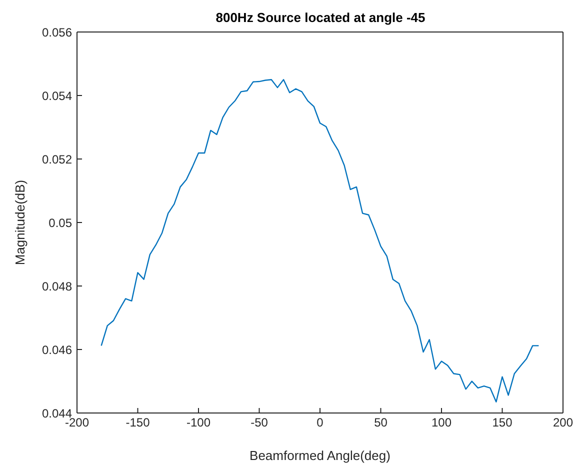  I want to click on x-tick-label: -100, so click(198, 423).